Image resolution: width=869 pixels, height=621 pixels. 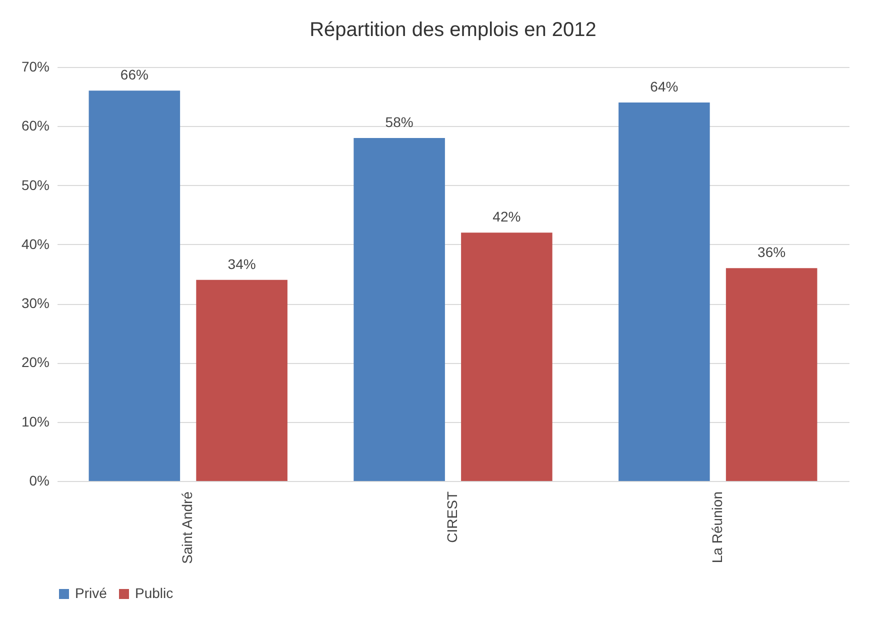 What do you see at coordinates (453, 30) in the screenshot?
I see `chart-title: Répartition des emplois en 2012` at bounding box center [453, 30].